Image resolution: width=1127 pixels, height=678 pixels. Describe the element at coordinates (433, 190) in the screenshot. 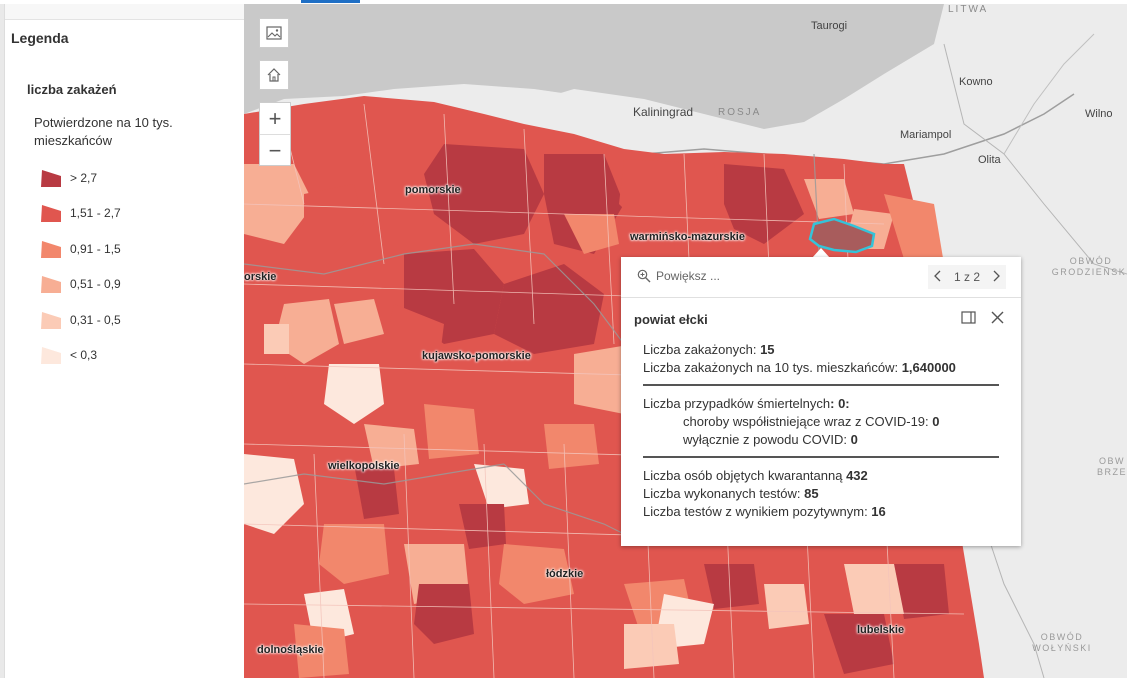

I see `voivodeship-label: pomorskie` at that location.